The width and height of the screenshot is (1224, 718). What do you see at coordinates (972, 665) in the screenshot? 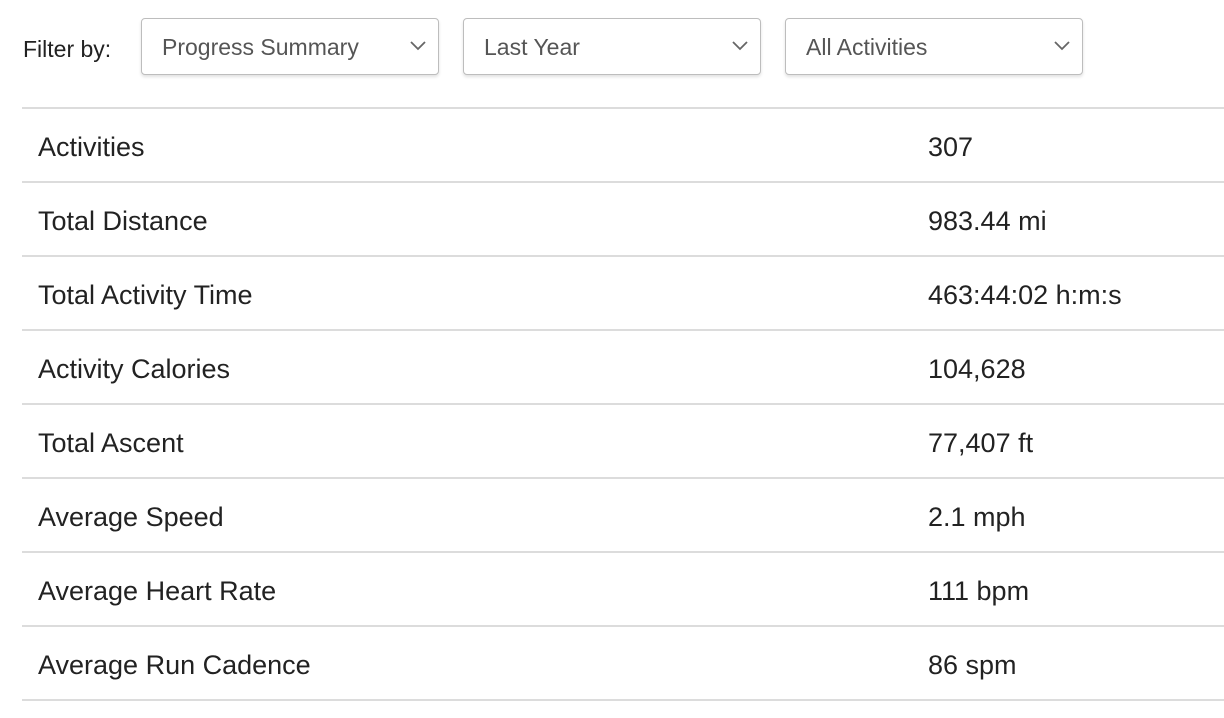
I see `stat-value: 86 spm` at bounding box center [972, 665].